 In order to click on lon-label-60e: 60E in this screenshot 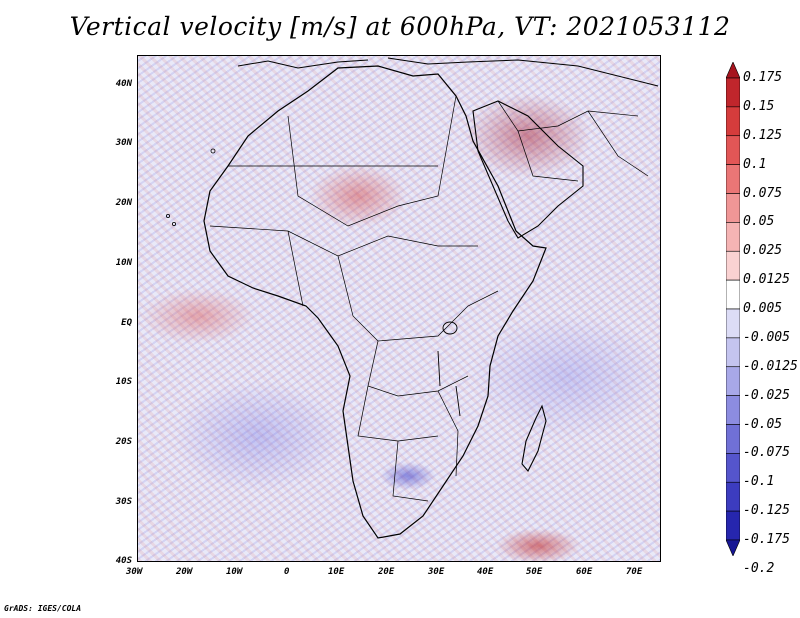, I will do `click(584, 572)`.